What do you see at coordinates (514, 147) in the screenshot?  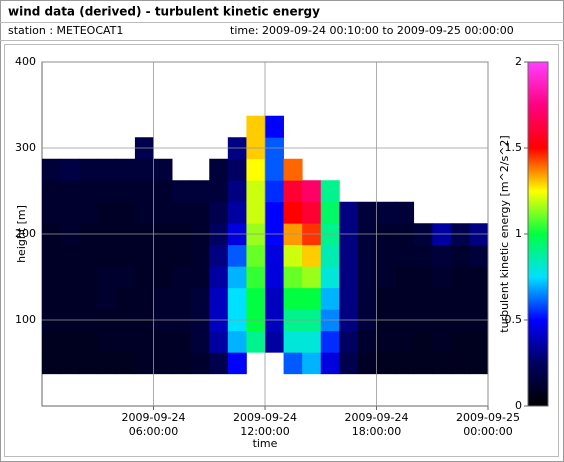 I see `colorbar-tick-label: 1.5` at bounding box center [514, 147].